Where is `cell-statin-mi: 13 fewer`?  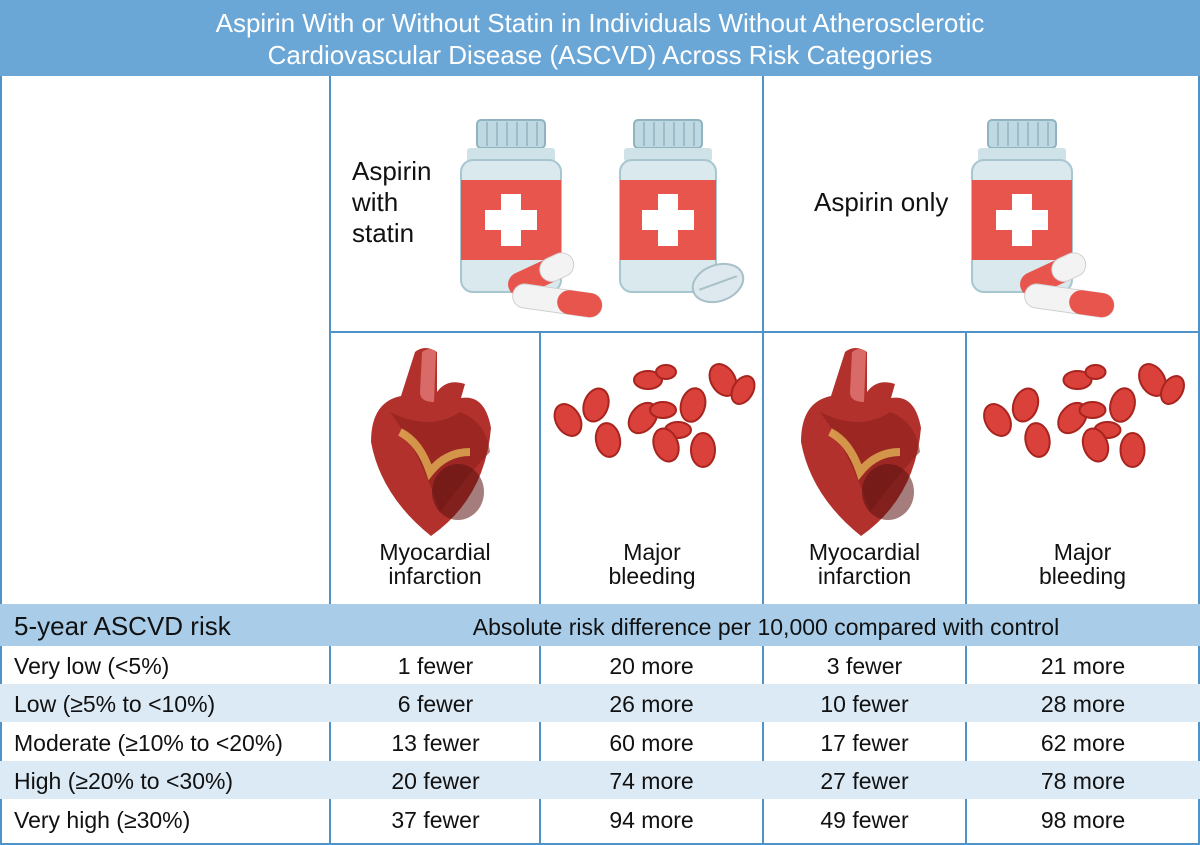
cell-statin-mi: 13 fewer is located at coordinates (435, 743).